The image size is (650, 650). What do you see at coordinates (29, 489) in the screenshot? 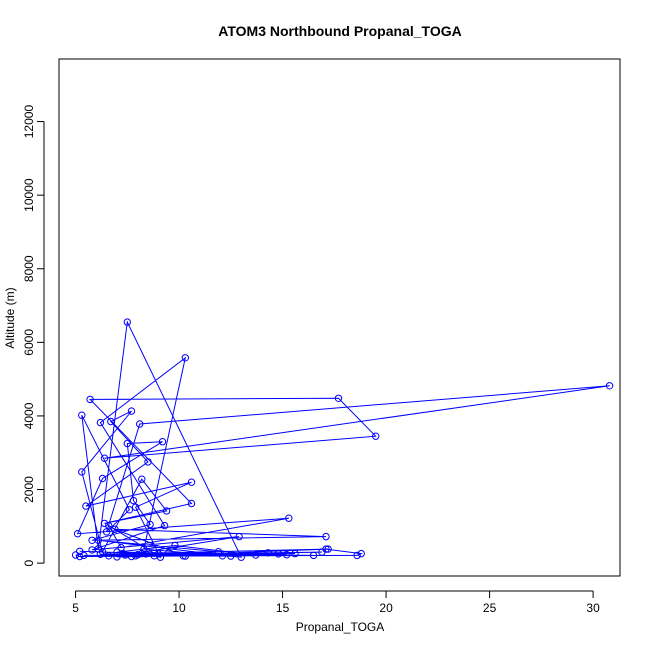
I see `y-tick-label: 2000` at bounding box center [29, 489].